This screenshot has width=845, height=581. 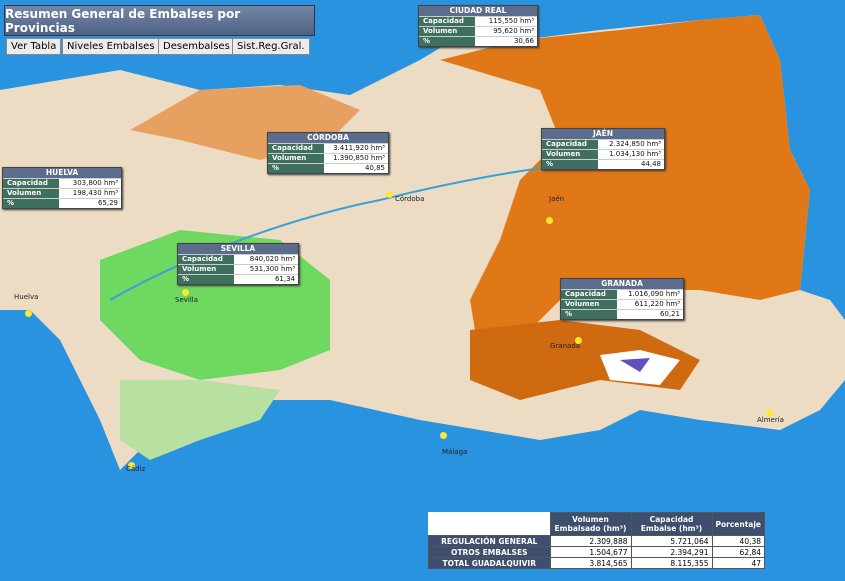 What do you see at coordinates (671, 563) in the screenshot?
I see `table-cell: 8.115,355` at bounding box center [671, 563].